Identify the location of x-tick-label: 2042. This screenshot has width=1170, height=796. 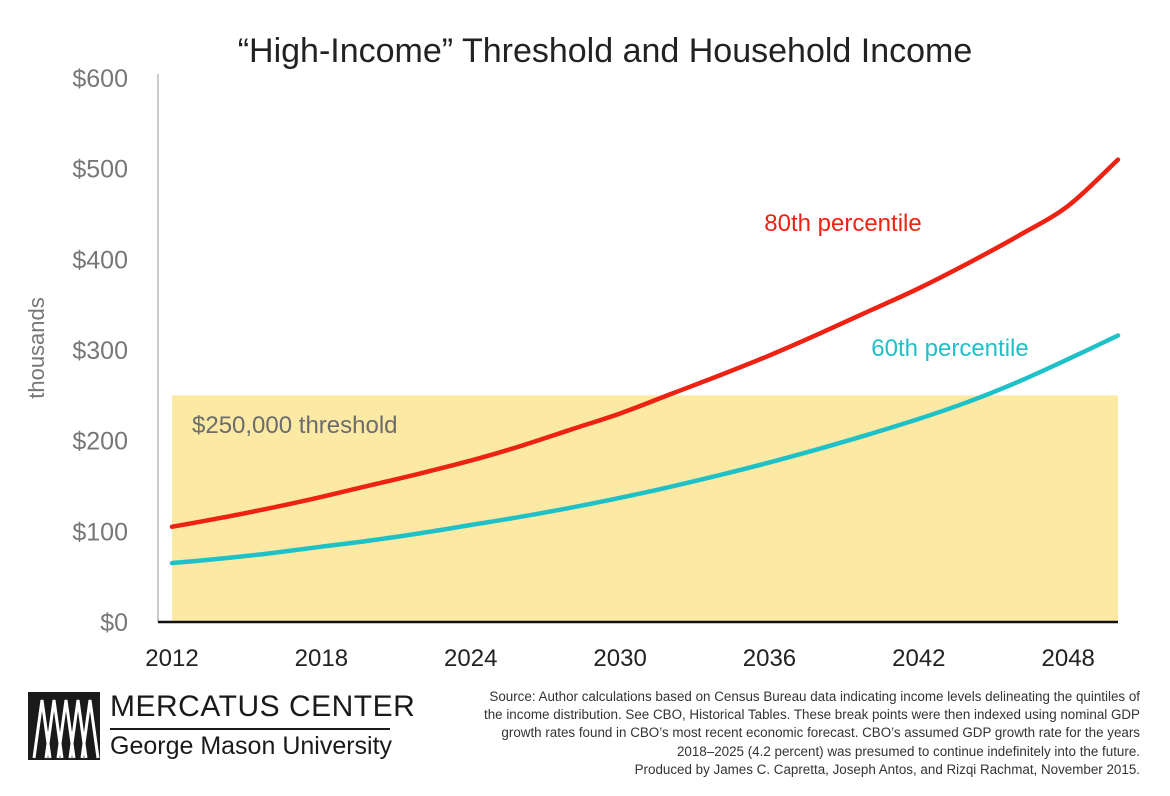
(918, 658).